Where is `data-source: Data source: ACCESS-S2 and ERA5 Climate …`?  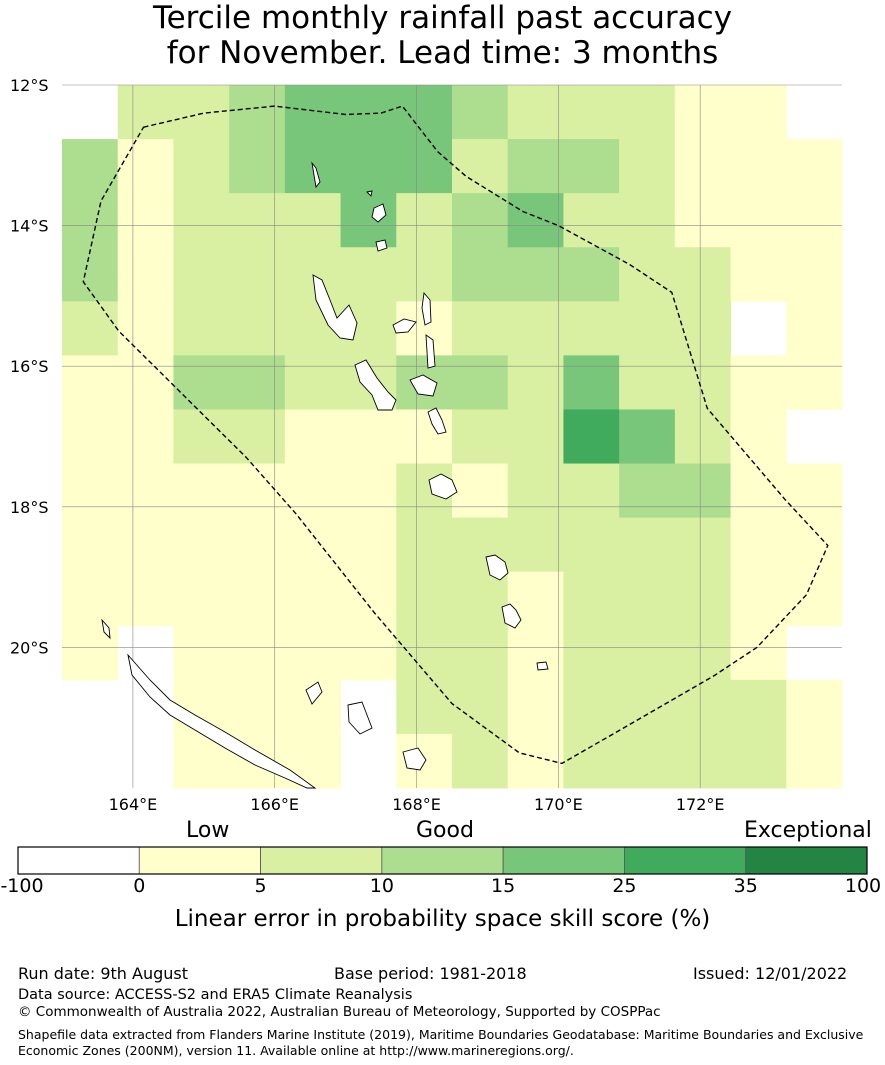
data-source: Data source: ACCESS-S2 and ERA5 Climate … is located at coordinates (215, 995).